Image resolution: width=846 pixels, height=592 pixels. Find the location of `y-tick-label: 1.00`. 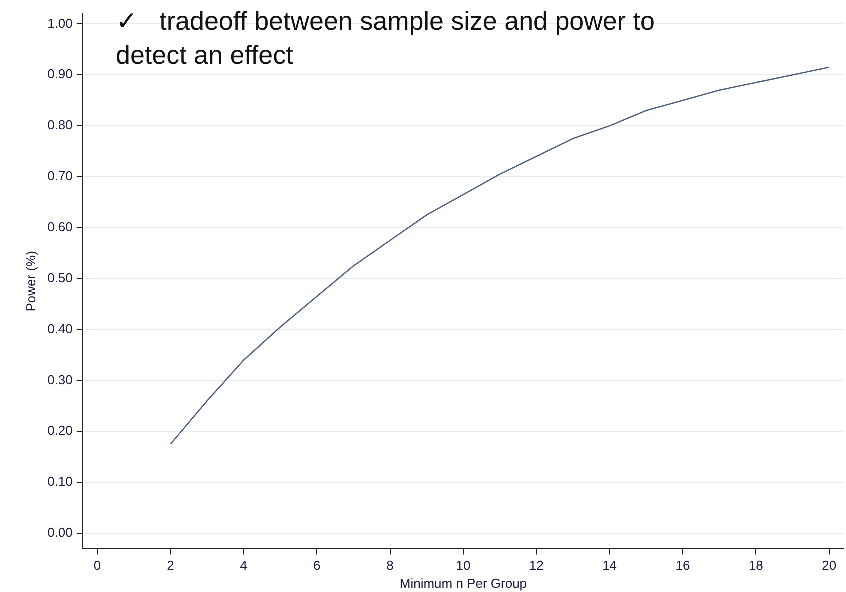

y-tick-label: 1.00 is located at coordinates (60, 23).